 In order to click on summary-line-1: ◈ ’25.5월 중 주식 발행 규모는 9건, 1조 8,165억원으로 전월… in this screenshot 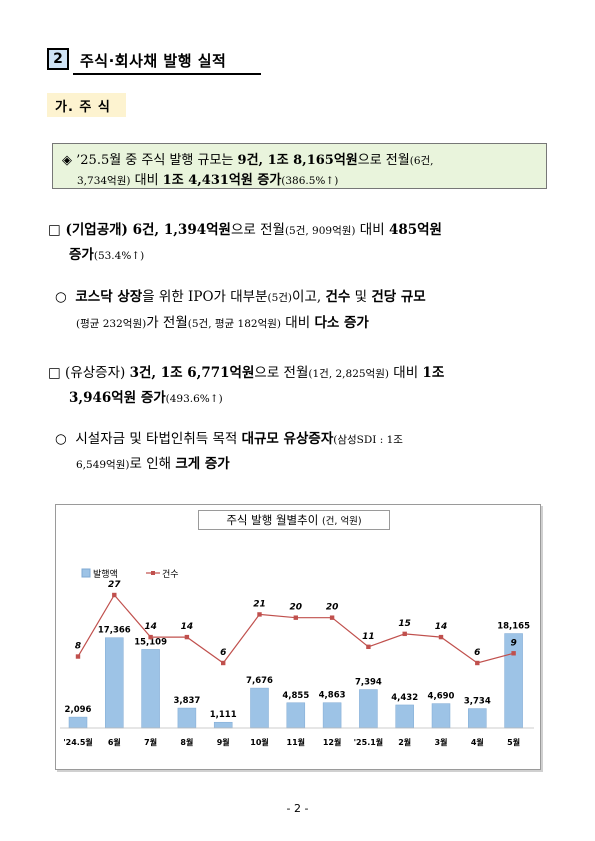, I will do `click(248, 160)`.